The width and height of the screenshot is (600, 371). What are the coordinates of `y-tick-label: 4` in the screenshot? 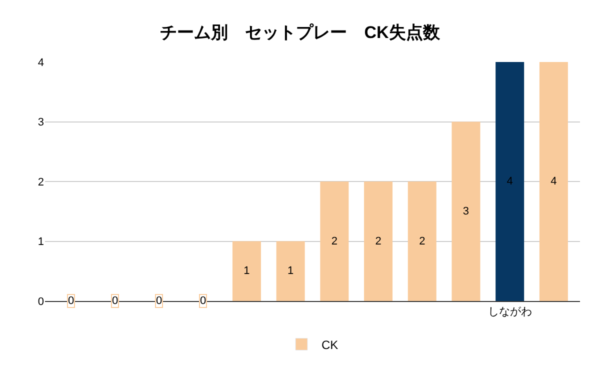 It's located at (41, 62).